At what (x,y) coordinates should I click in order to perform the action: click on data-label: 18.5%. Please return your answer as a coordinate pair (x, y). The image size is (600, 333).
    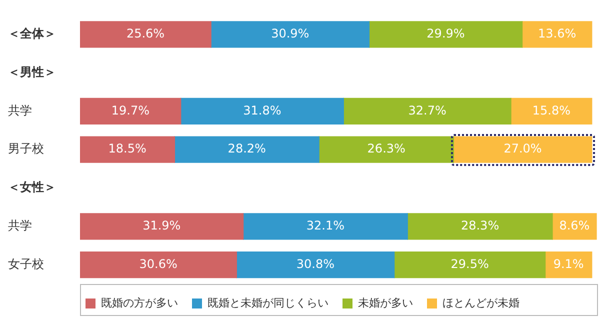
    Looking at the image, I should click on (127, 149).